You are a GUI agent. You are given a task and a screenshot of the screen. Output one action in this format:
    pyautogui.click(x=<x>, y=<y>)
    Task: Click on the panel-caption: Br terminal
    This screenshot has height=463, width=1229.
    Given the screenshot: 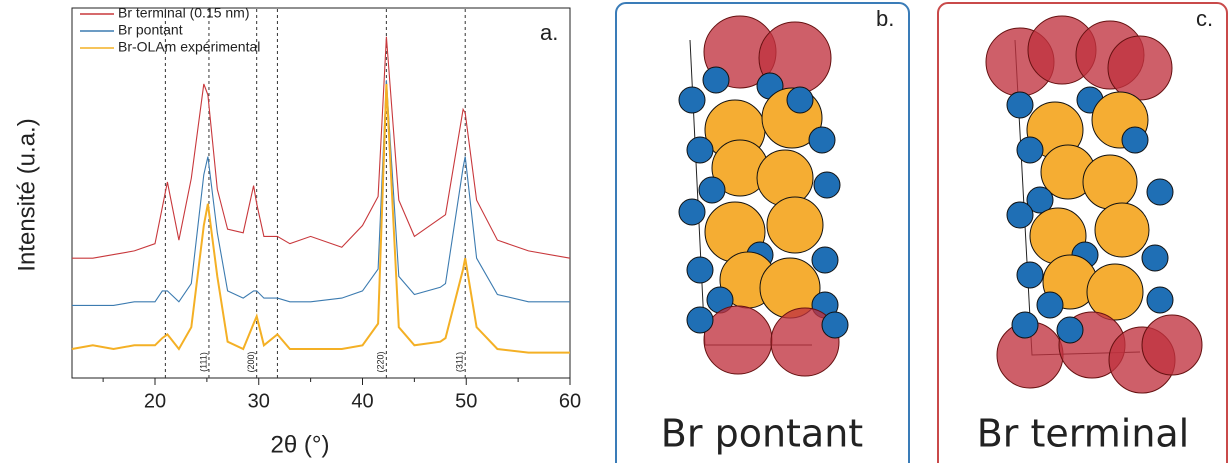 What is the action you would take?
    pyautogui.click(x=1083, y=434)
    